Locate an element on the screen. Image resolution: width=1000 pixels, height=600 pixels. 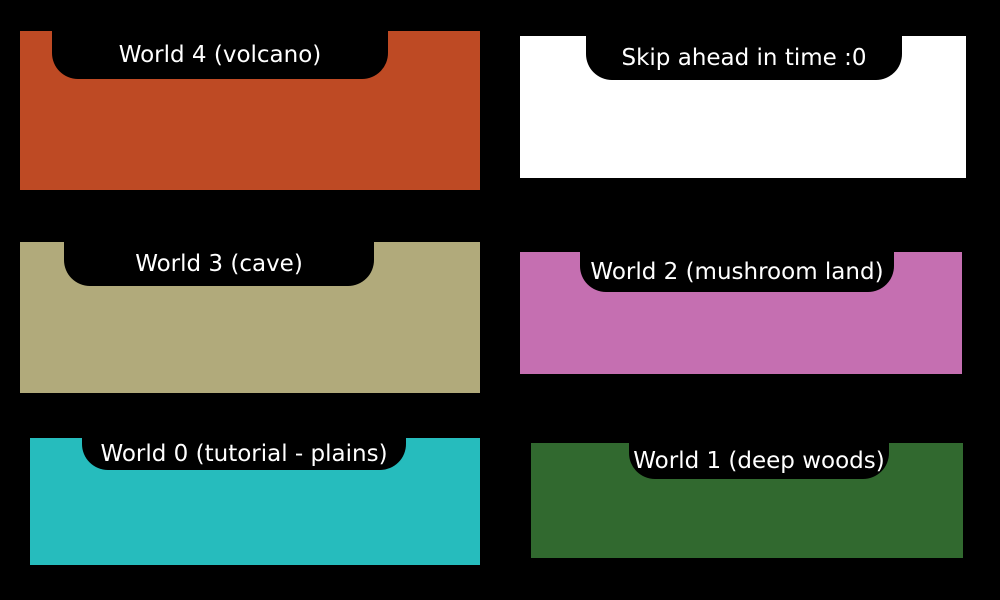
world-2-mushroom-land-button: World 2 (mushroom land) is located at coordinates (741, 313).